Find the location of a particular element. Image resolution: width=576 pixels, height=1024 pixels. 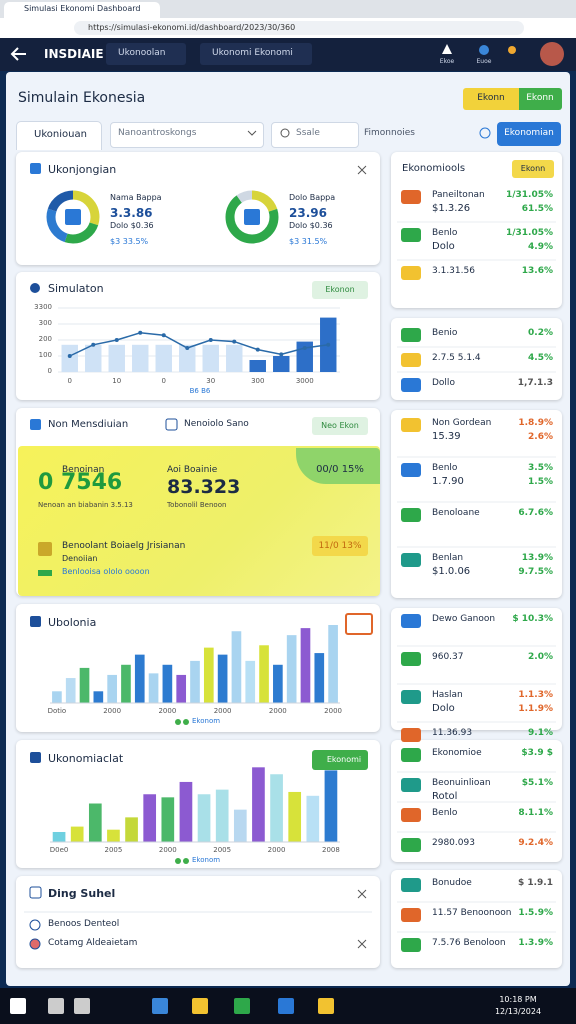

row-change: 1.8.9% is located at coordinates (535, 423).